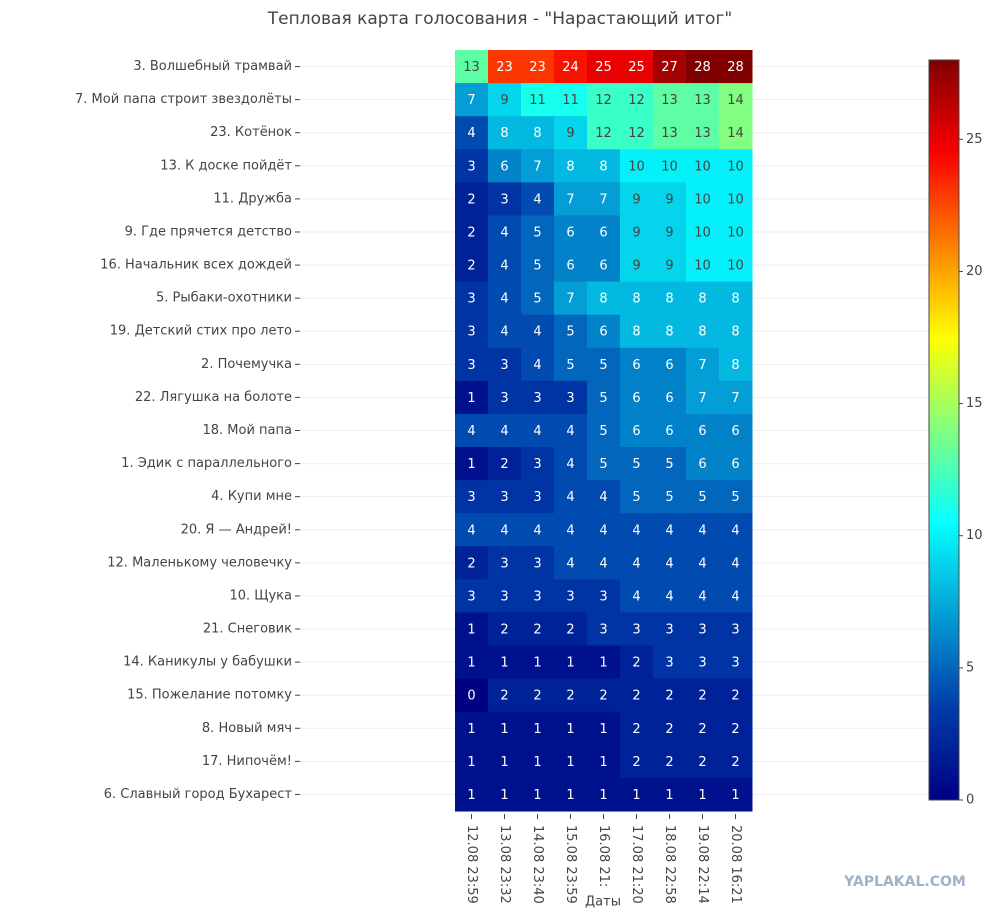 This screenshot has width=1000, height=915. Describe the element at coordinates (236, 529) in the screenshot. I see `y-tick-label: 20. Я — Андрей!` at that location.